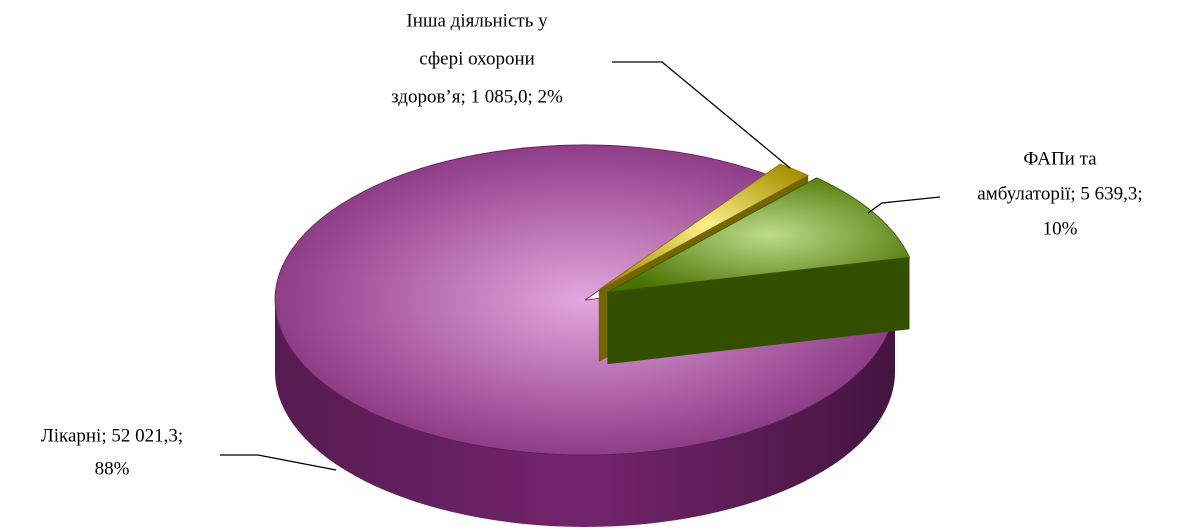 Image resolution: width=1179 pixels, height=530 pixels. I want to click on data-label: Інша діяльність у, so click(477, 20).